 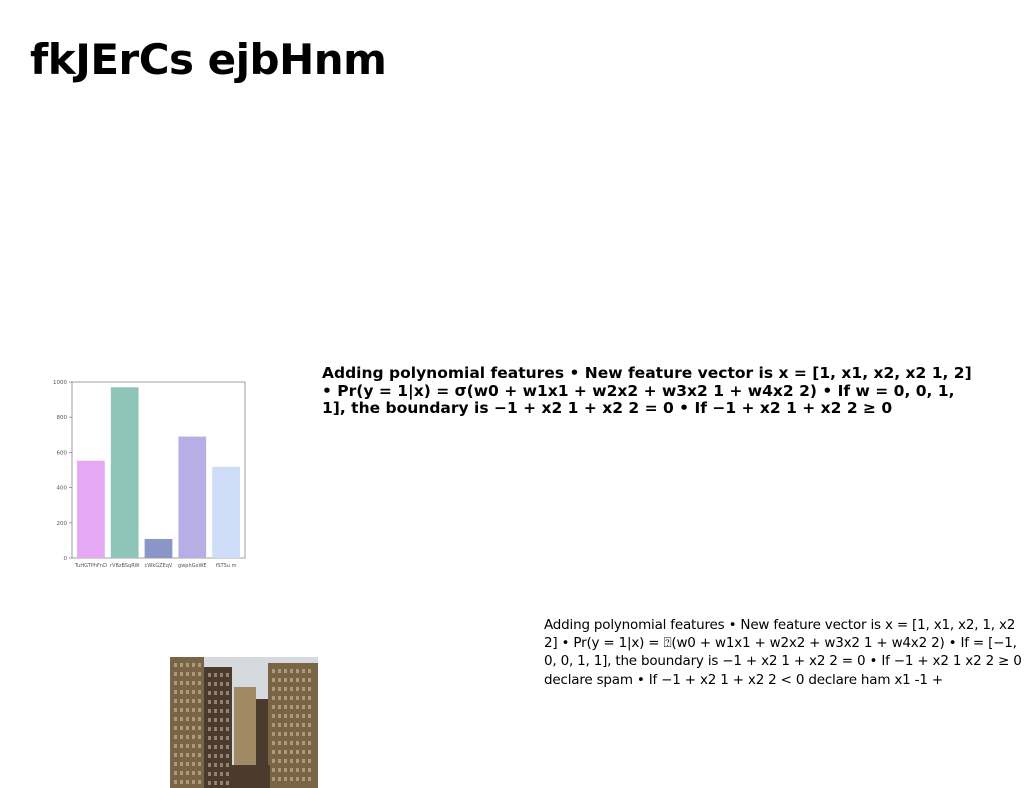 What do you see at coordinates (62, 453) in the screenshot?
I see `y-tick-label: 600` at bounding box center [62, 453].